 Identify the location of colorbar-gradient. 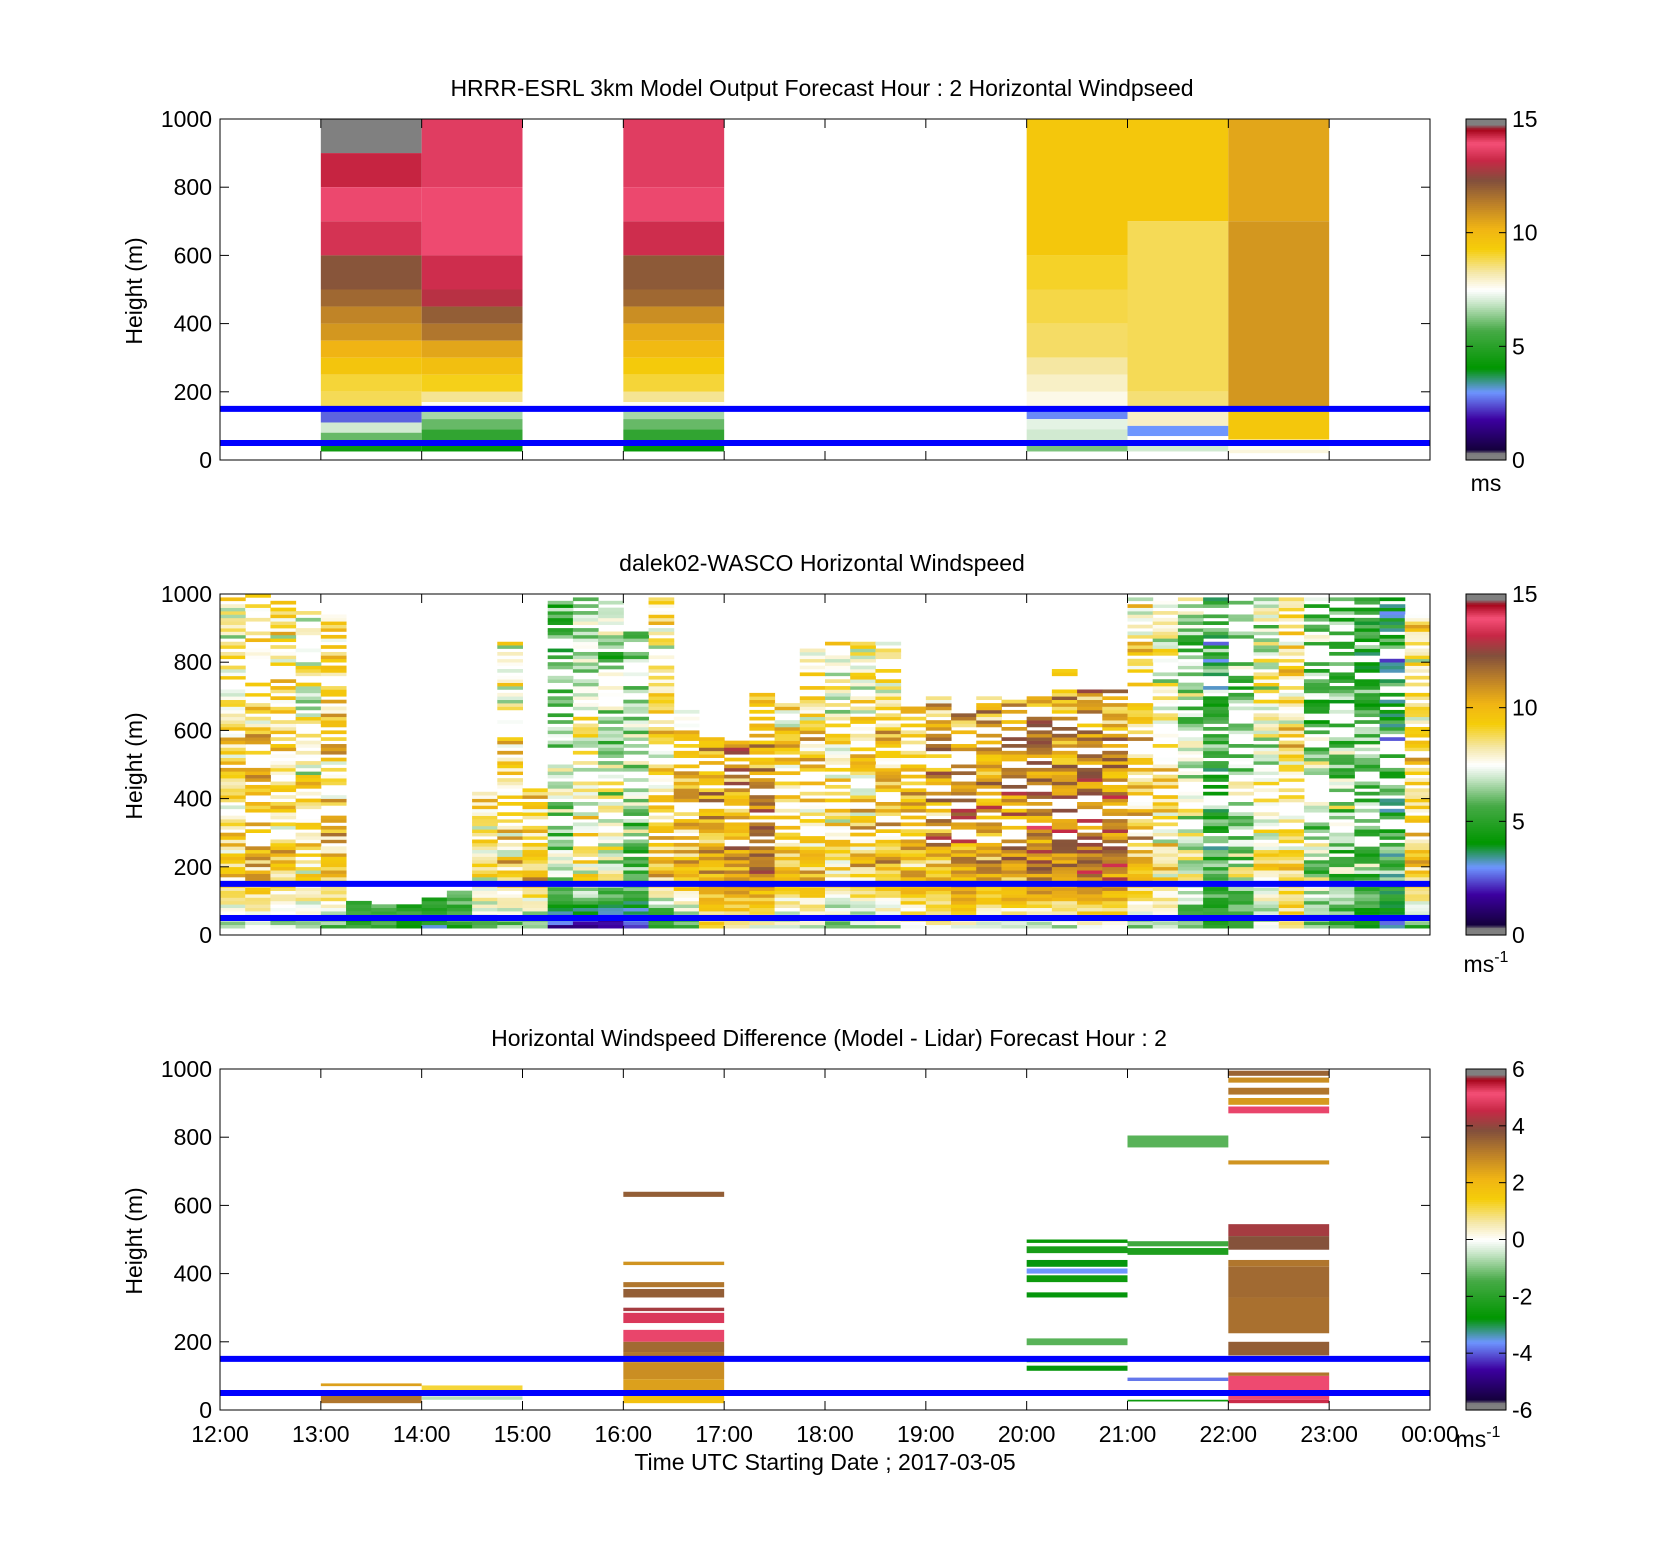
(1486, 765).